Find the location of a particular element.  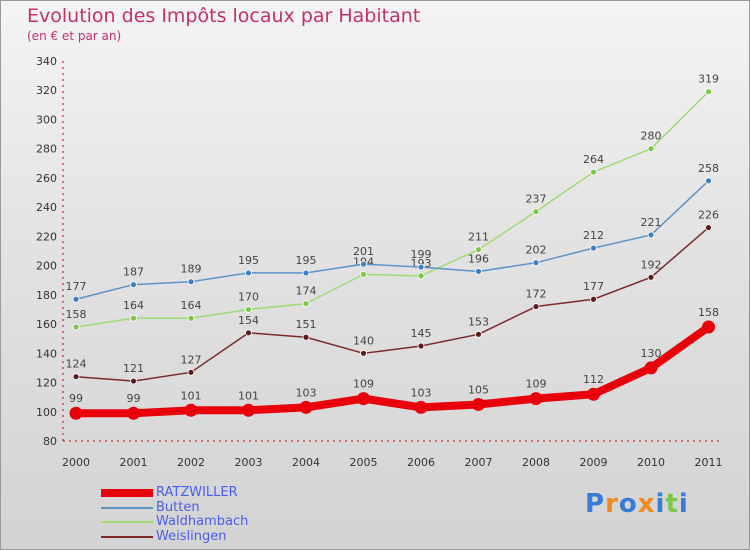

legend-item: Waldhambach is located at coordinates (174, 522).